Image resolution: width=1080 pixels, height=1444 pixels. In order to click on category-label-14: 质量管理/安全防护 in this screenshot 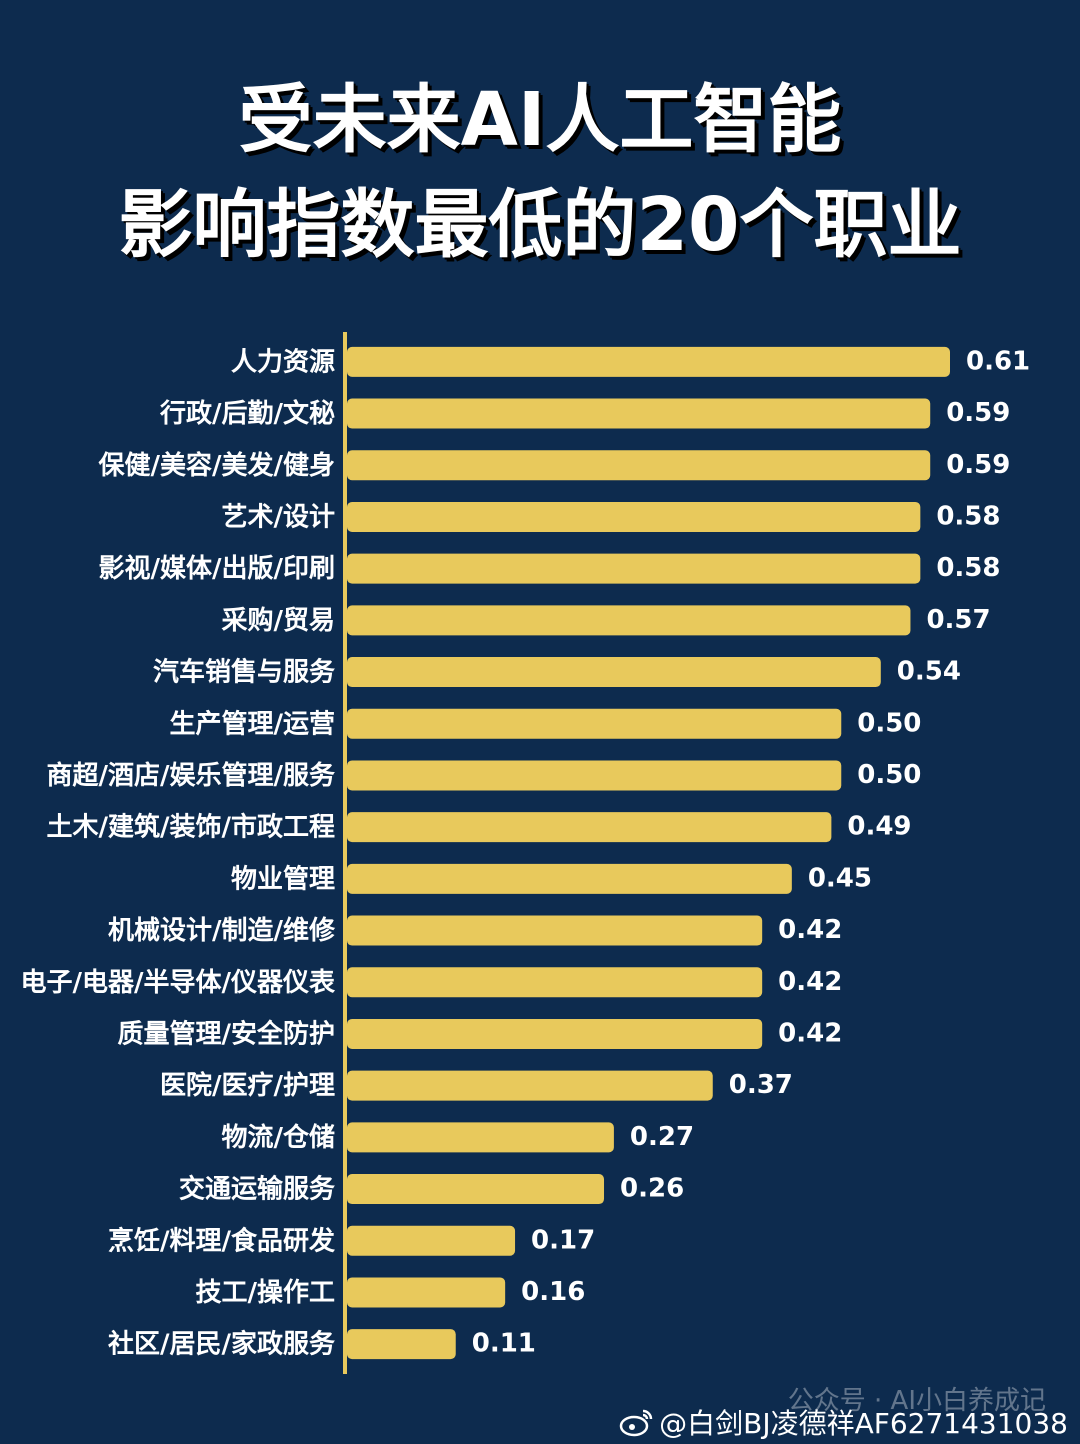, I will do `click(227, 1033)`.